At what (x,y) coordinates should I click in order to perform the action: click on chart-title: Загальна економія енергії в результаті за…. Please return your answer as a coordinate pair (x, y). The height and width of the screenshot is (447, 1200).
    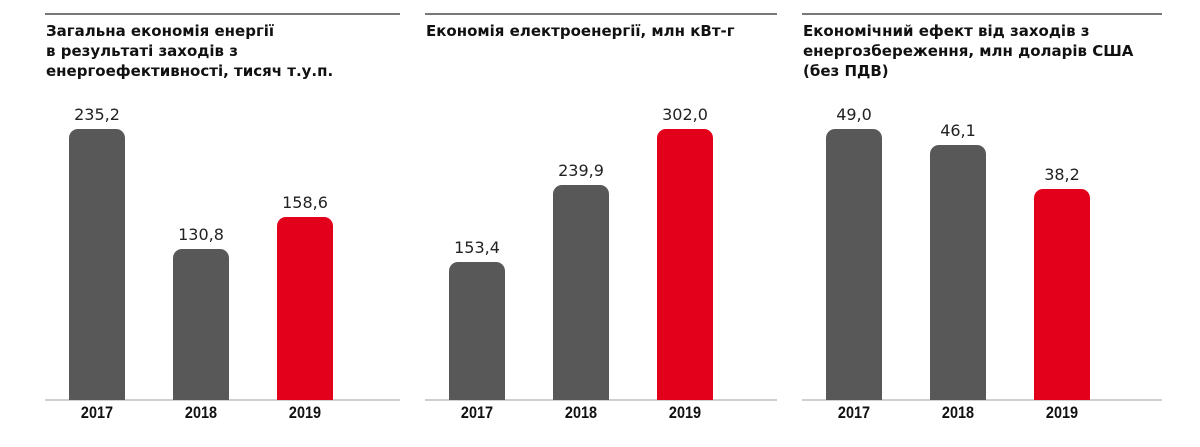
    Looking at the image, I should click on (189, 51).